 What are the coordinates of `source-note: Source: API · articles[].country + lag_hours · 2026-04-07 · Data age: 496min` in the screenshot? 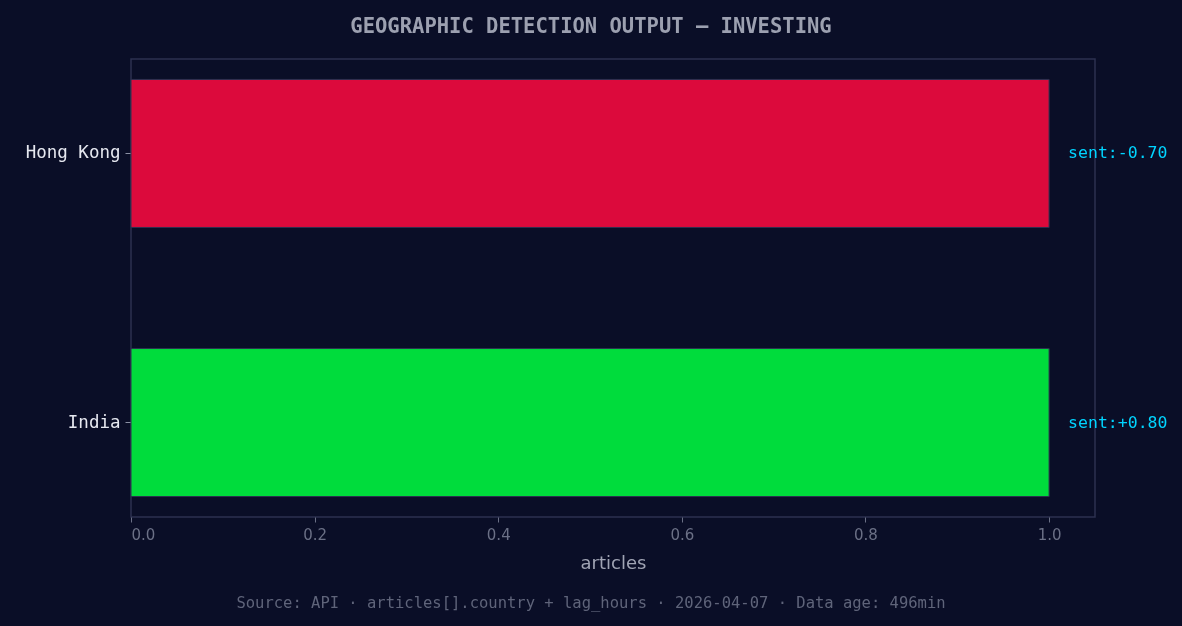 It's located at (591, 603).